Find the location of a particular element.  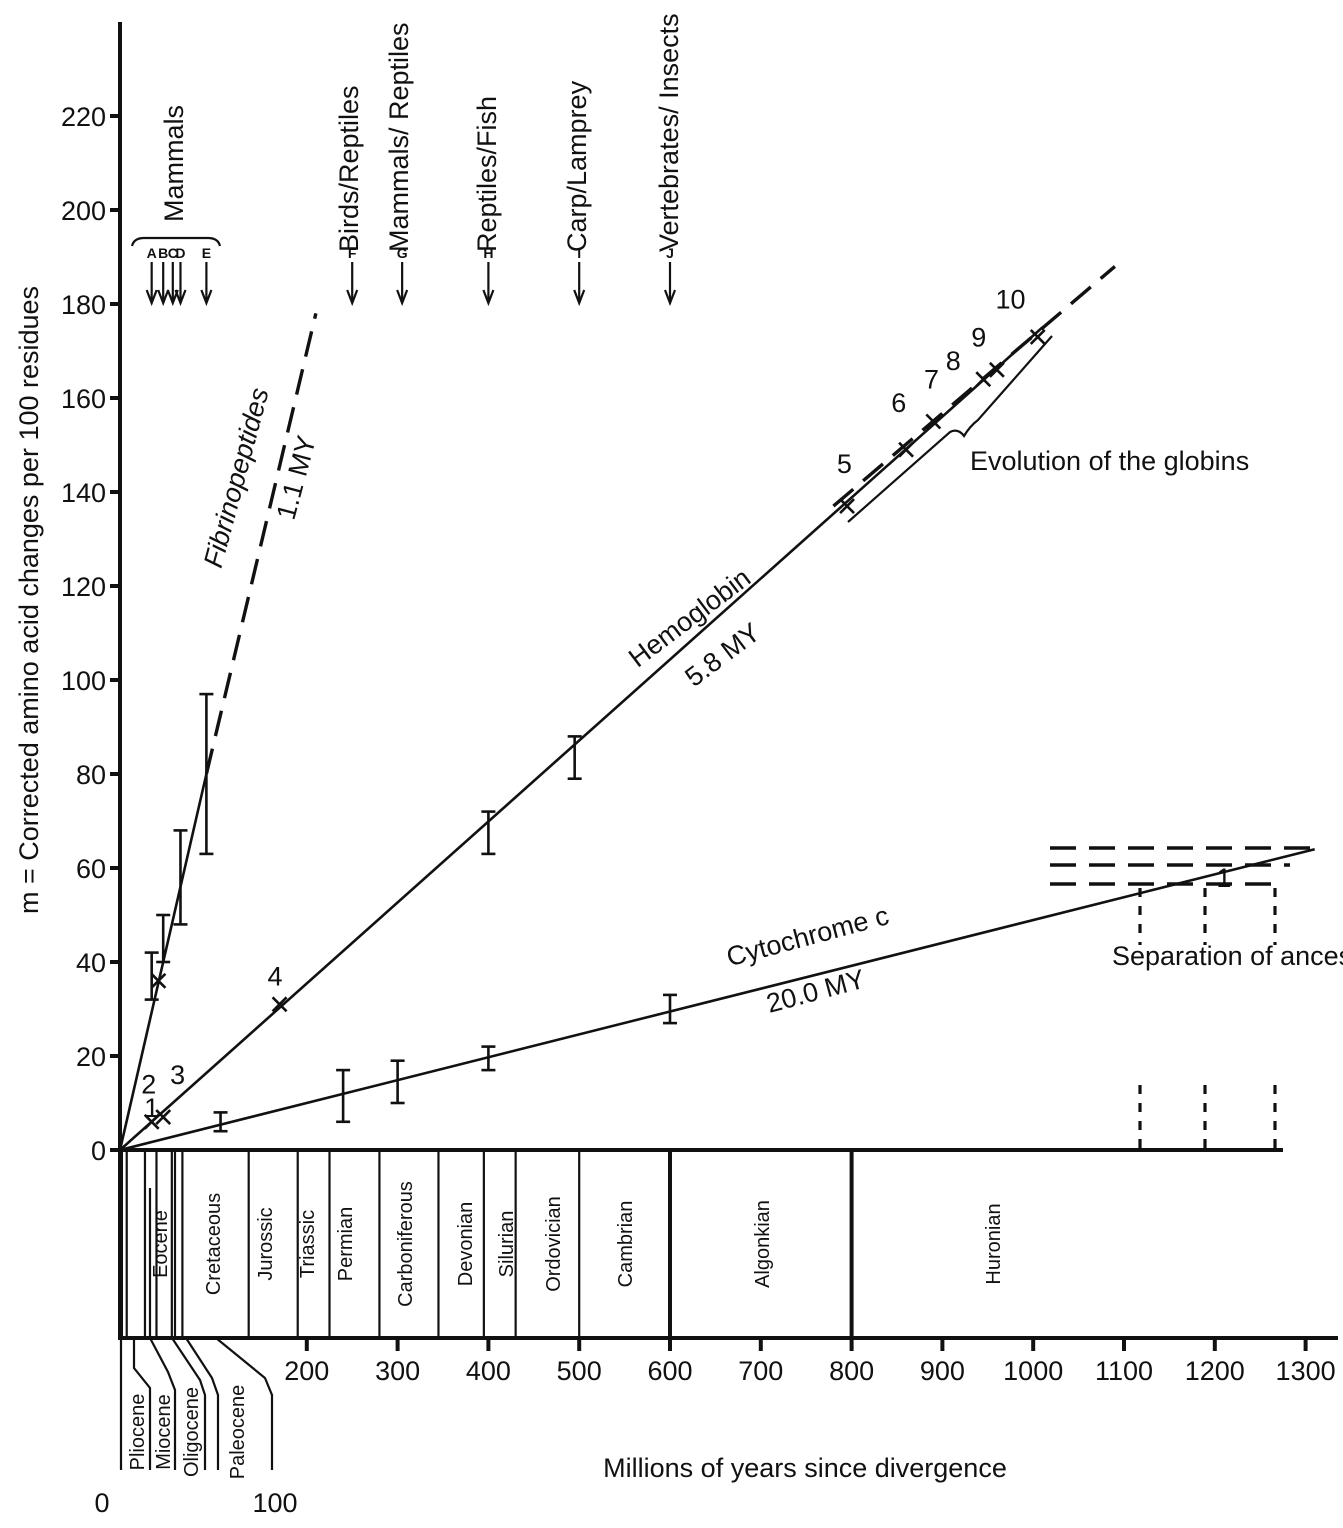

period-silurian: Silurian is located at coordinates (507, 1244).